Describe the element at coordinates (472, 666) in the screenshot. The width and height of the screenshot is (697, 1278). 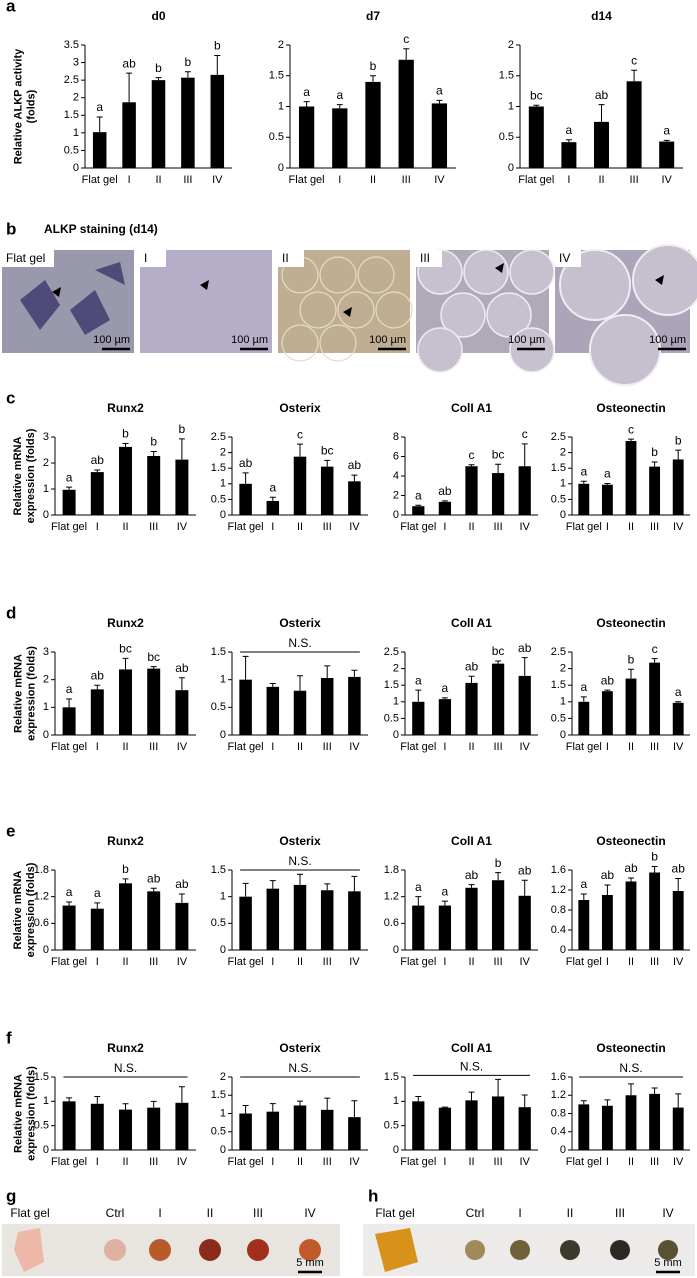
I see `significance-label: ab` at that location.